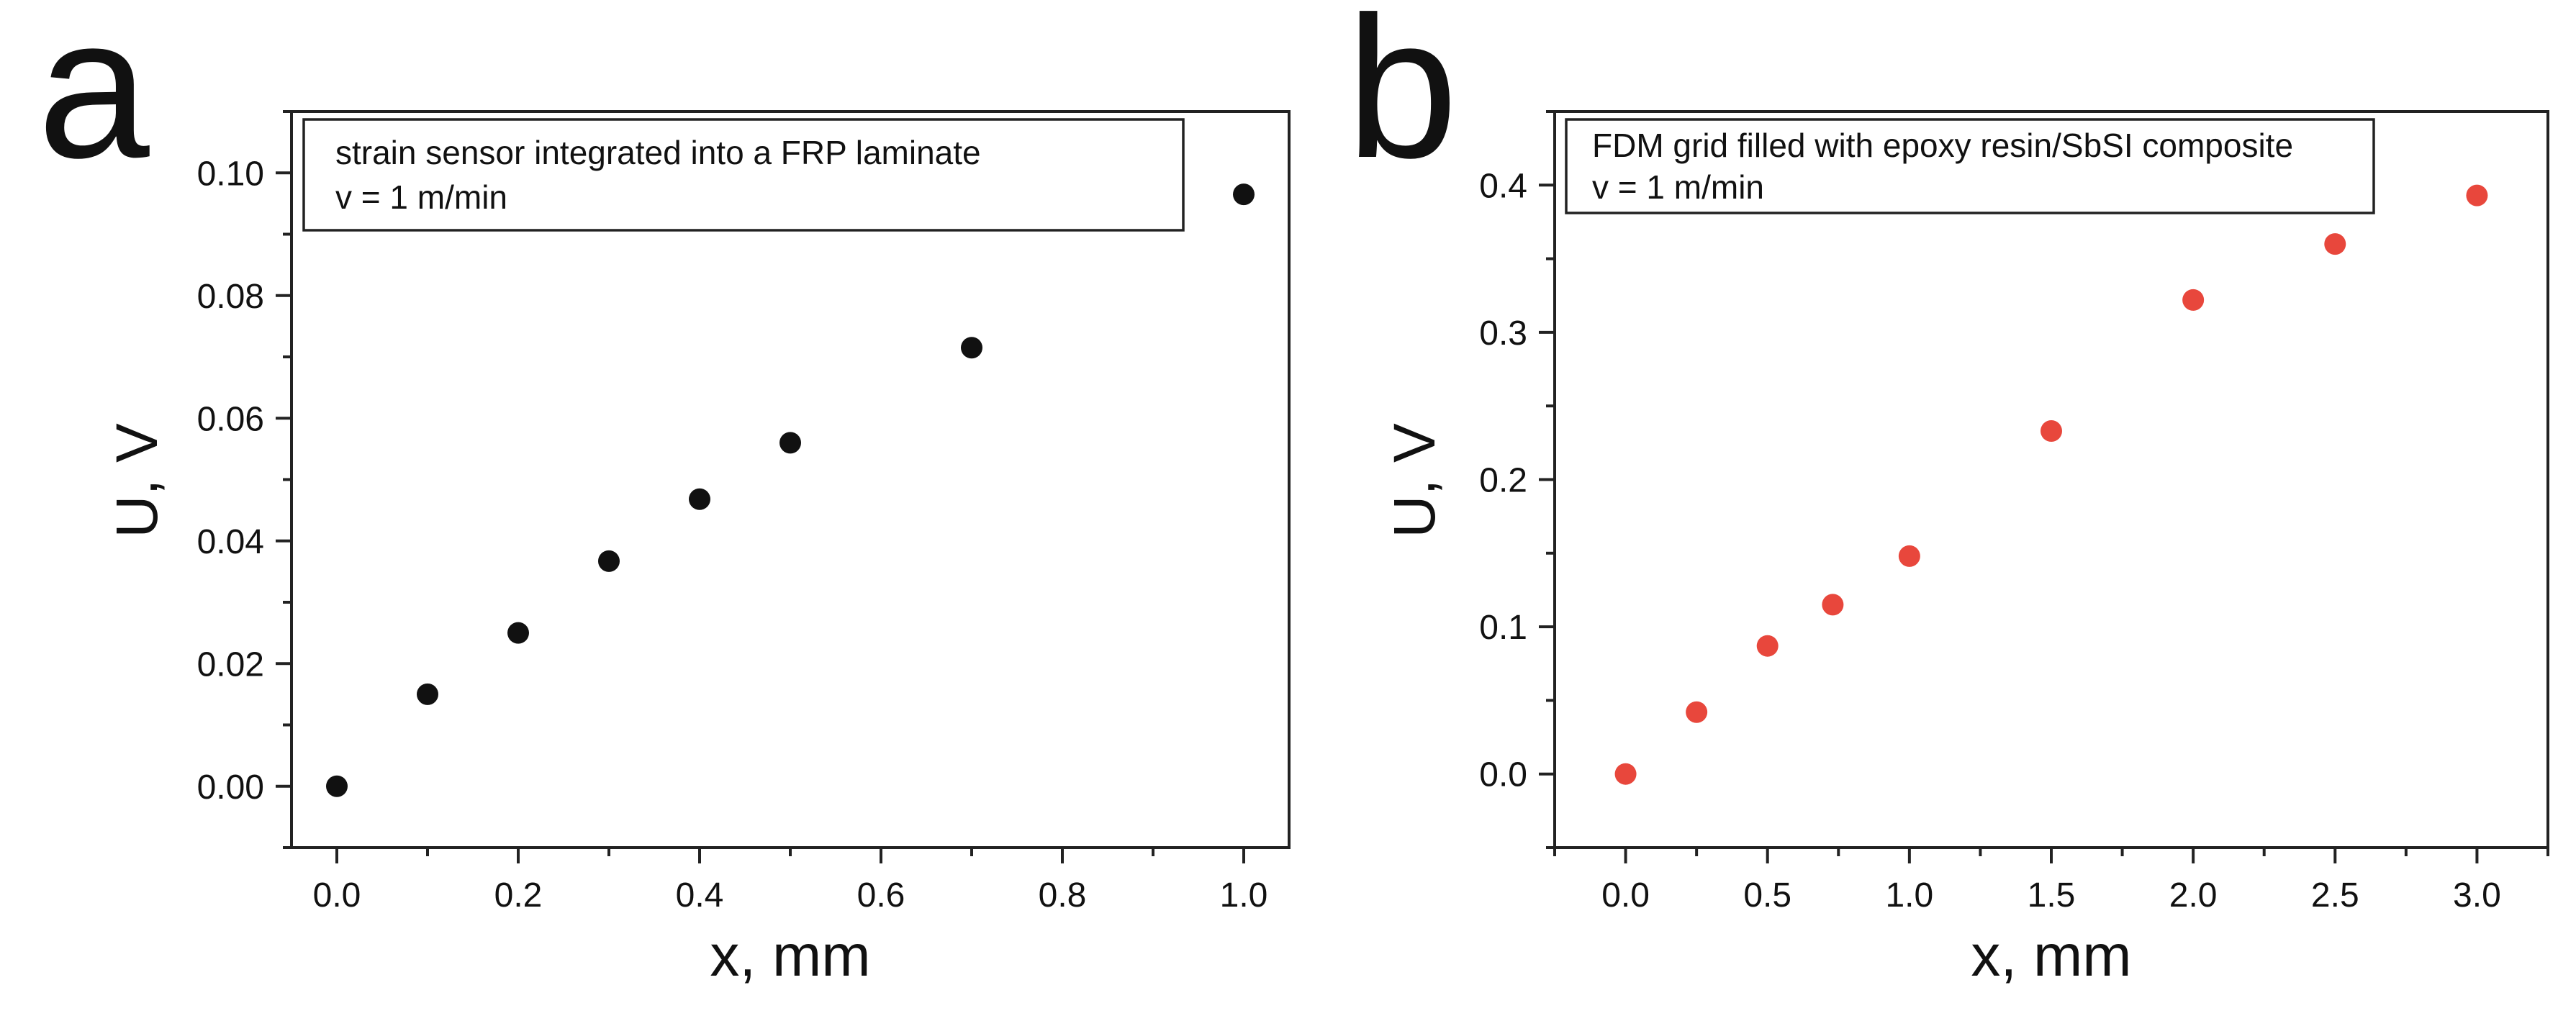  Describe the element at coordinates (231, 481) in the screenshot. I see `panel-a-y-tick-labels: 0.00 0.02 0.04 0.06 0.08 0.10` at that location.